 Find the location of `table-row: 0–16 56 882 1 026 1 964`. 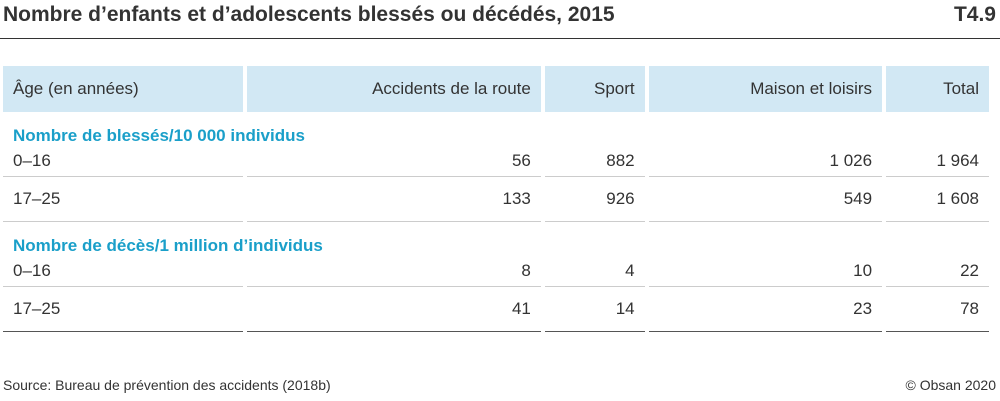

table-row: 0–16 56 882 1 026 1 964 is located at coordinates (496, 161).